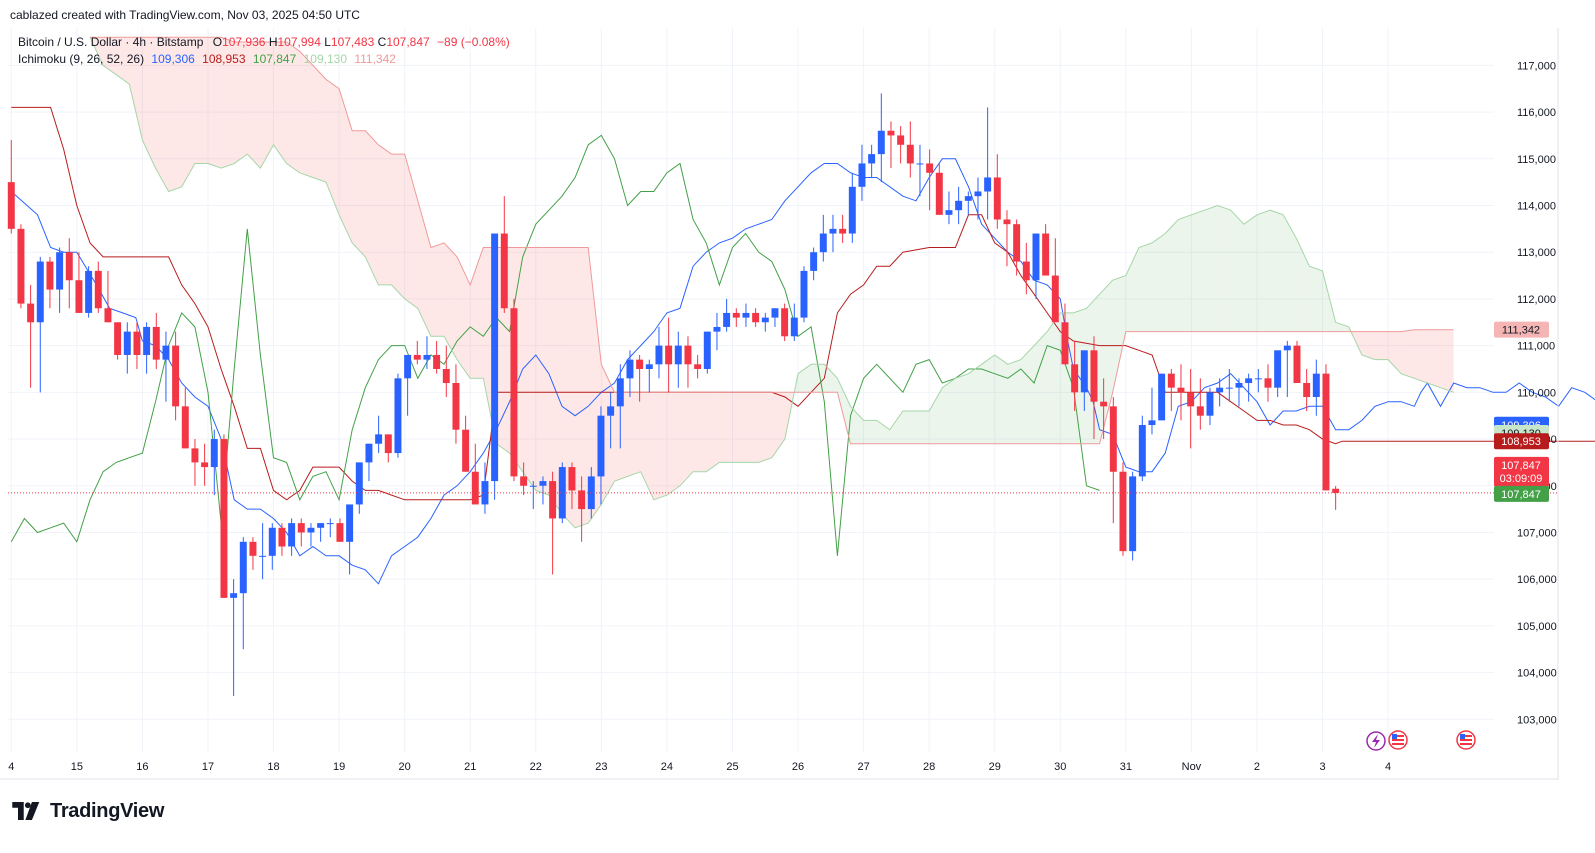  Describe the element at coordinates (1537, 627) in the screenshot. I see `y-tick-label: 105,000` at that location.